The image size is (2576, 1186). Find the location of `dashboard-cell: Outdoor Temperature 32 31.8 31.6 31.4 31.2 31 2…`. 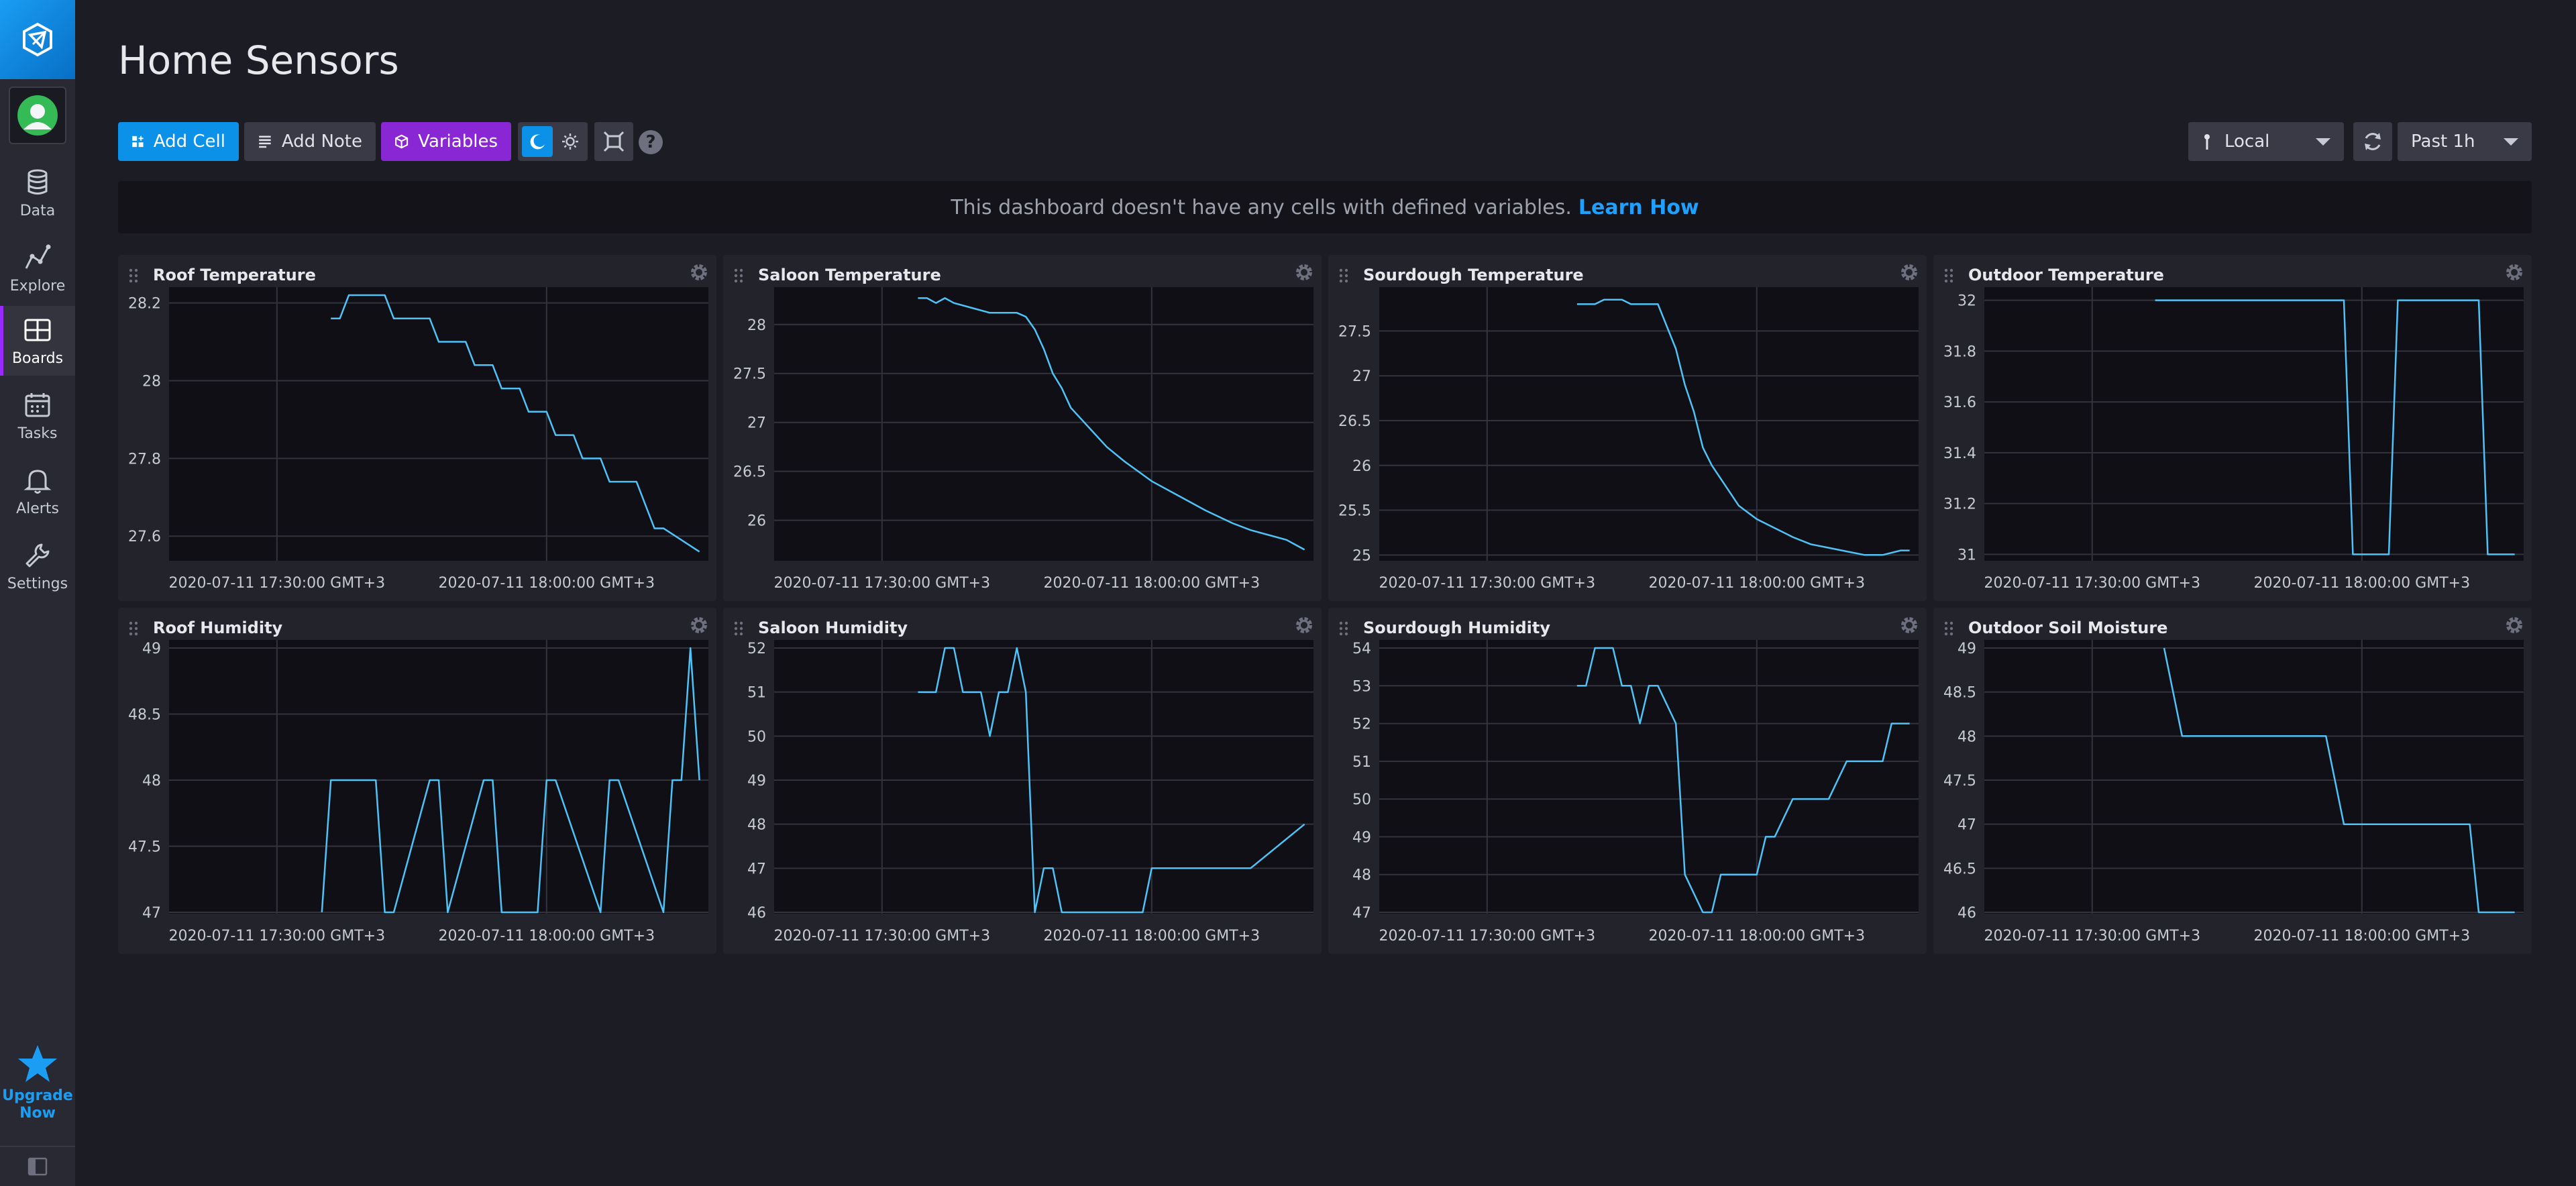

dashboard-cell: Outdoor Temperature 32 31.8 31.6 31.4 31.2 31 2… is located at coordinates (2232, 428).